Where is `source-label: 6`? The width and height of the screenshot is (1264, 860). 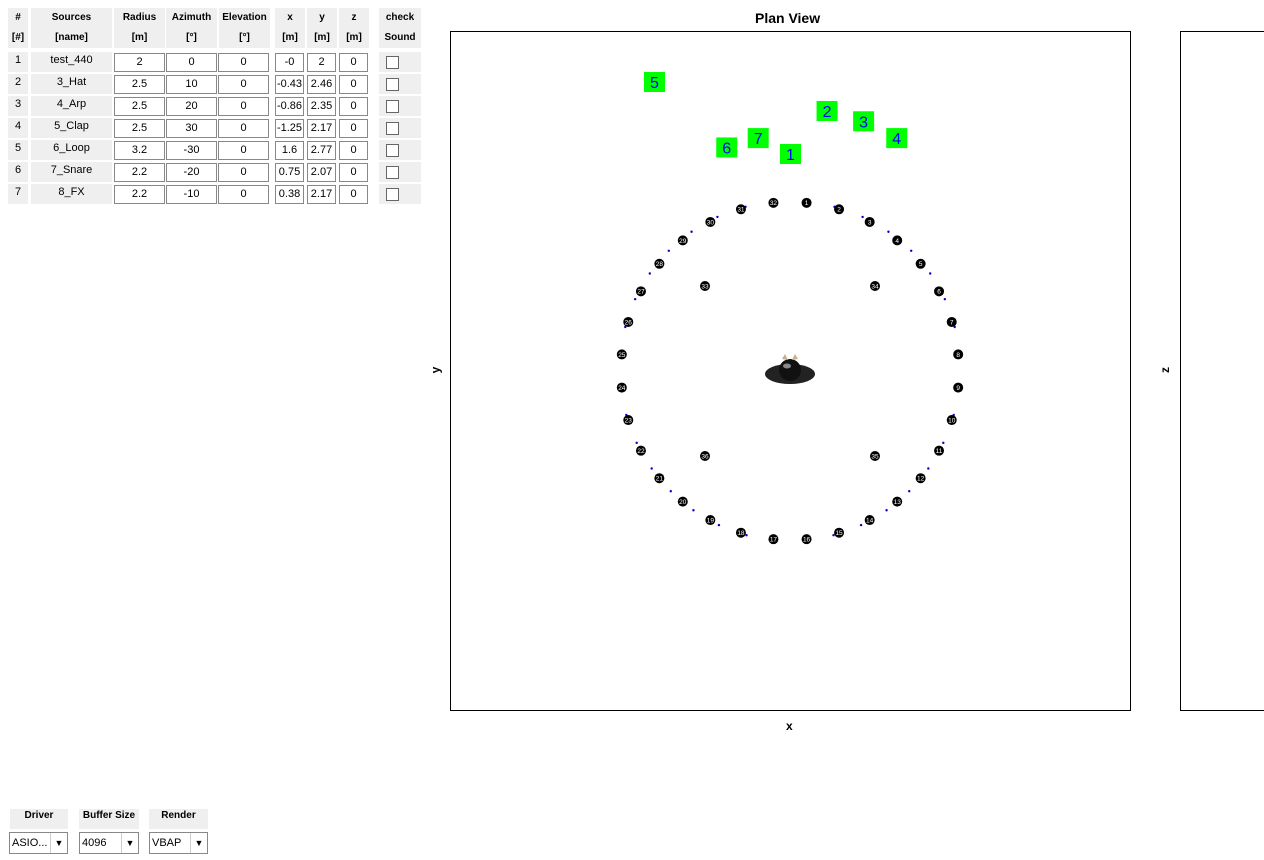
source-label: 6 is located at coordinates (726, 148).